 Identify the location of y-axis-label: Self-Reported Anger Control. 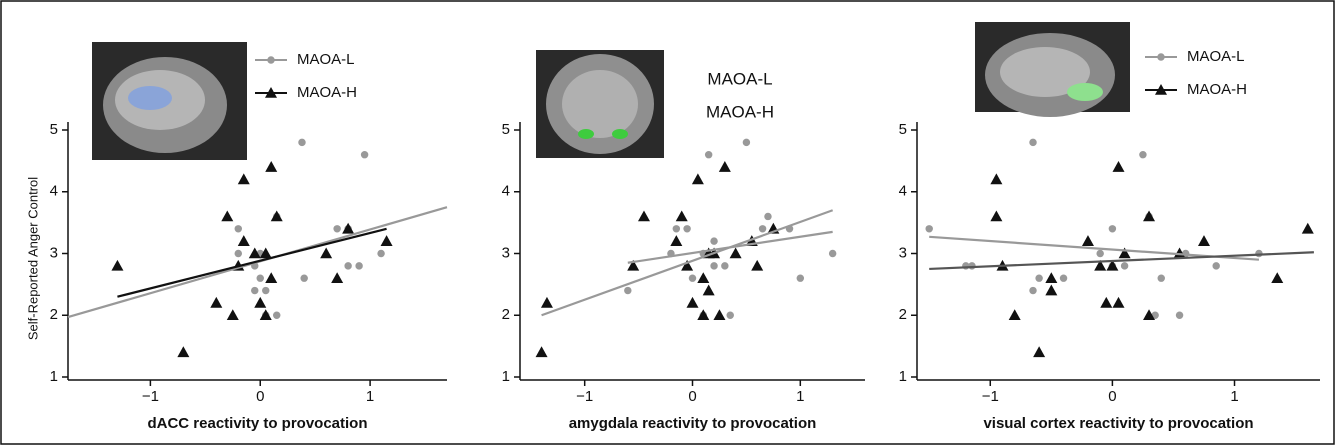
(32, 258).